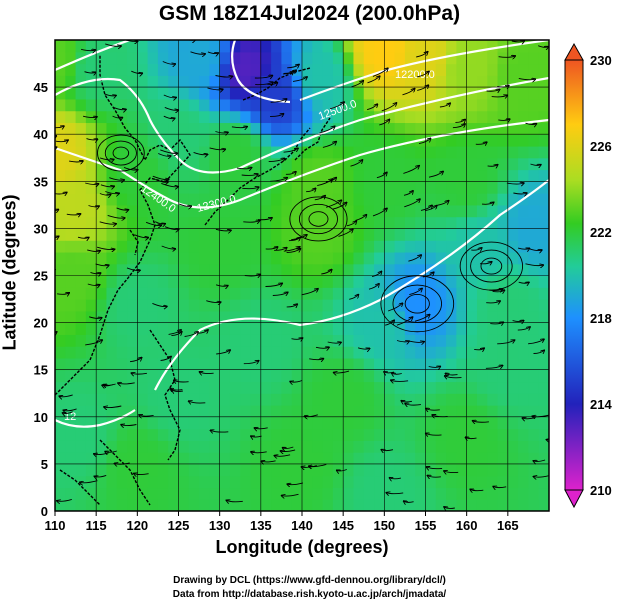 This screenshot has width=619, height=605. What do you see at coordinates (318, 219) in the screenshot?
I see `vortex-streamline` at bounding box center [318, 219].